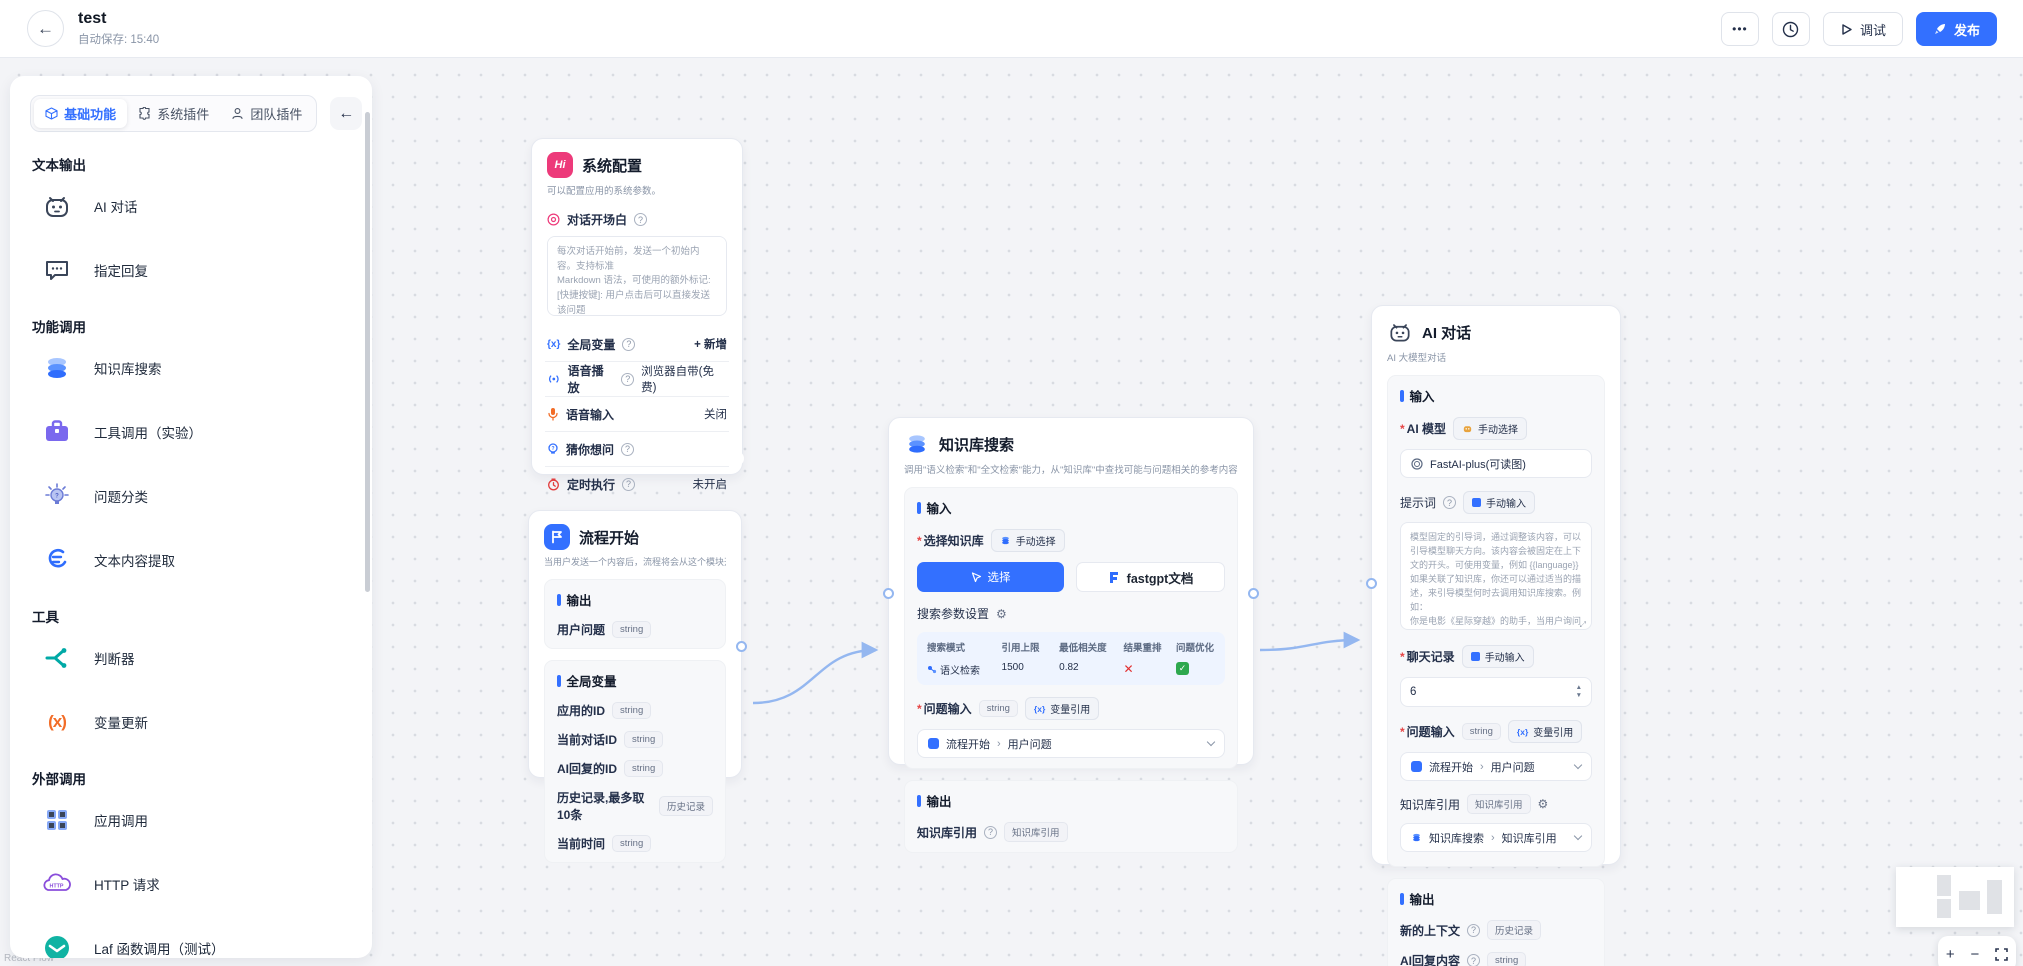  I want to click on sidebar-item-content-extract: 文本内容提取, so click(191, 560).